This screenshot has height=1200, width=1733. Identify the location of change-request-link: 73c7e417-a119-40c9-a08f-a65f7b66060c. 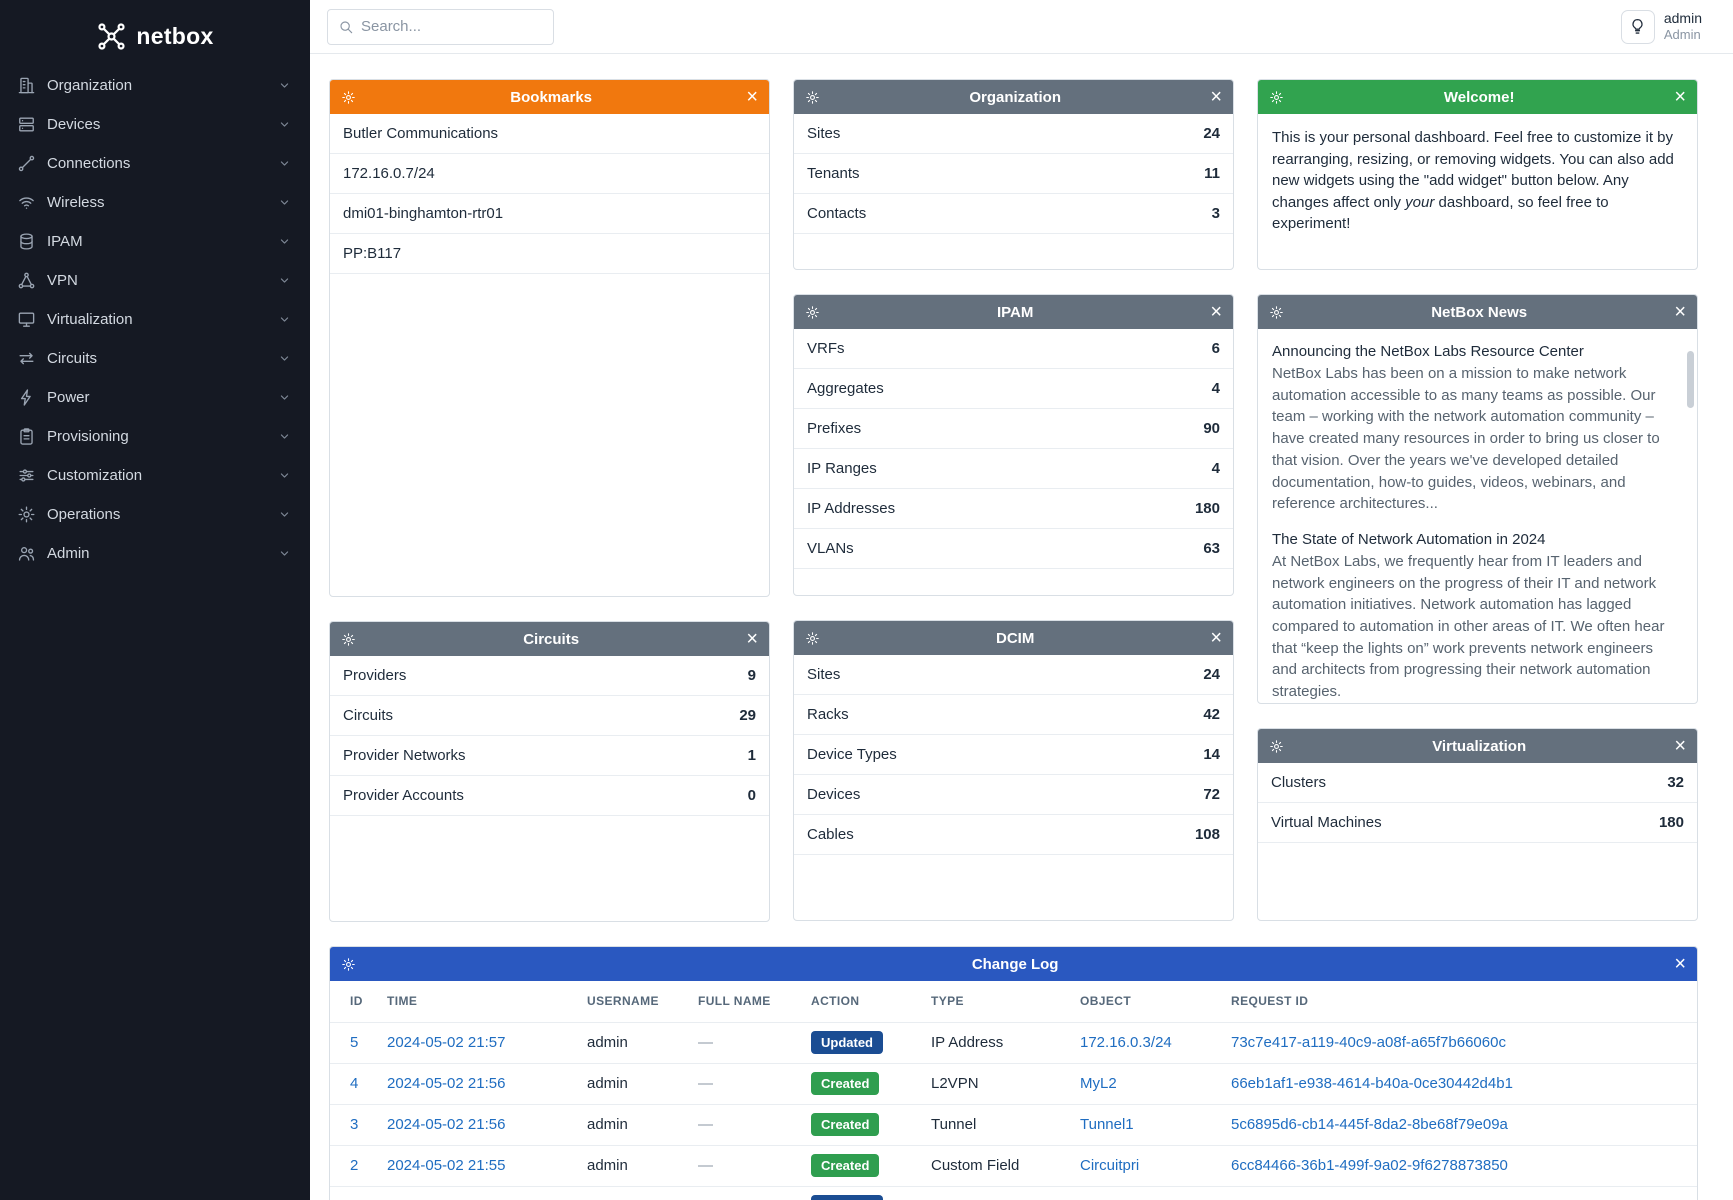
(1368, 1042).